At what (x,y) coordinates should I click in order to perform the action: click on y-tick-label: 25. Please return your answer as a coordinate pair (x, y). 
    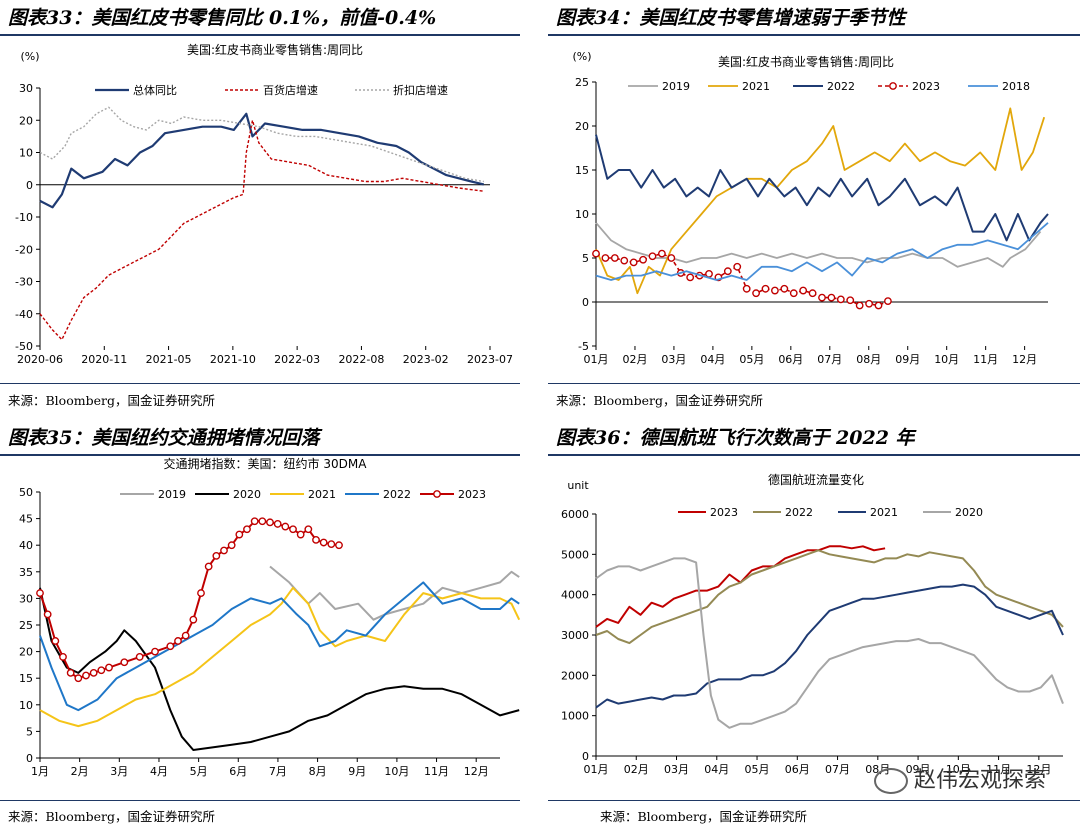
    Looking at the image, I should click on (582, 82).